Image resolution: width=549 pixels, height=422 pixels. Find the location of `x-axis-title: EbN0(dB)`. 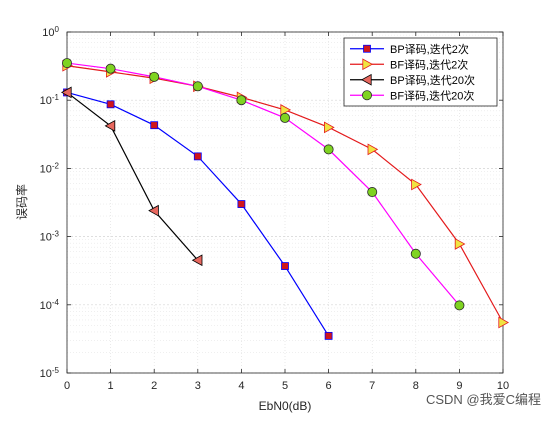

x-axis-title: EbN0(dB) is located at coordinates (285, 406).